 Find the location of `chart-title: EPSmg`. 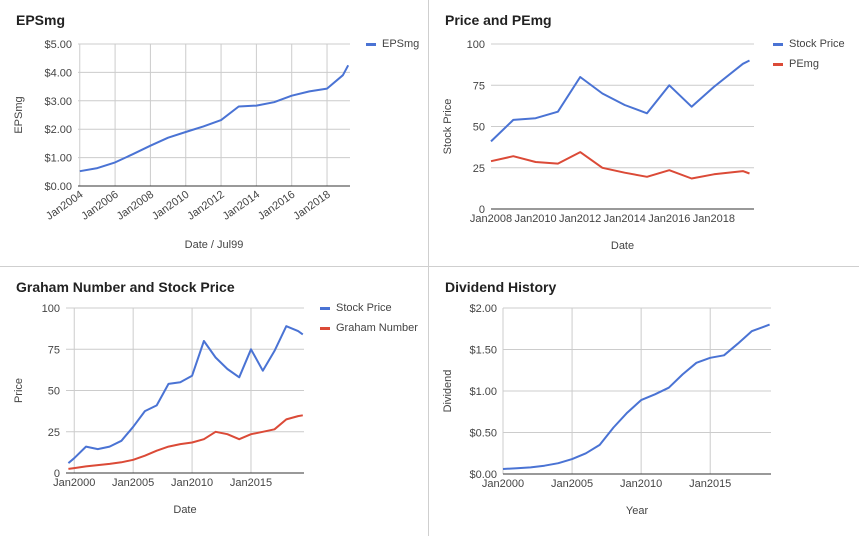

chart-title: EPSmg is located at coordinates (41, 20).